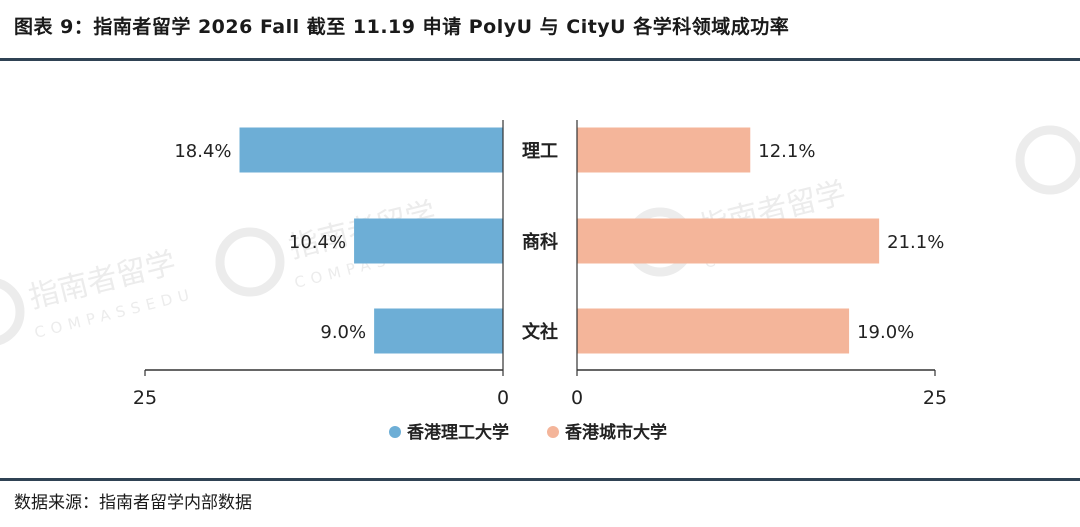 The image size is (1080, 527). I want to click on value-label-right: 21.1%, so click(915, 242).